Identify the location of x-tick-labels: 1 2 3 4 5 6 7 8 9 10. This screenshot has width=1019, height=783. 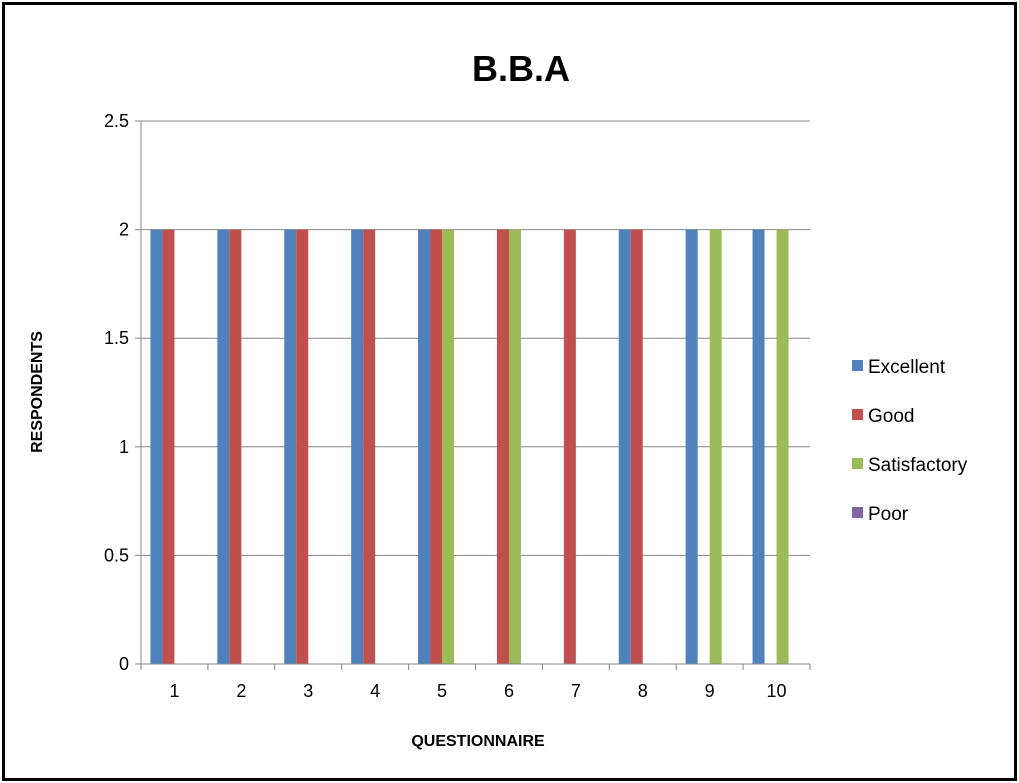
(477, 691).